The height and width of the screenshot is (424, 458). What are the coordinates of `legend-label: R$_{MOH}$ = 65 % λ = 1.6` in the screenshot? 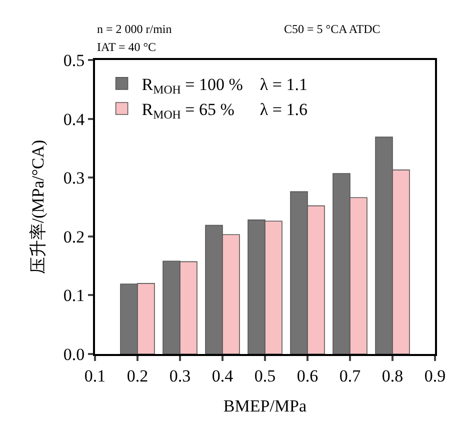 It's located at (225, 111).